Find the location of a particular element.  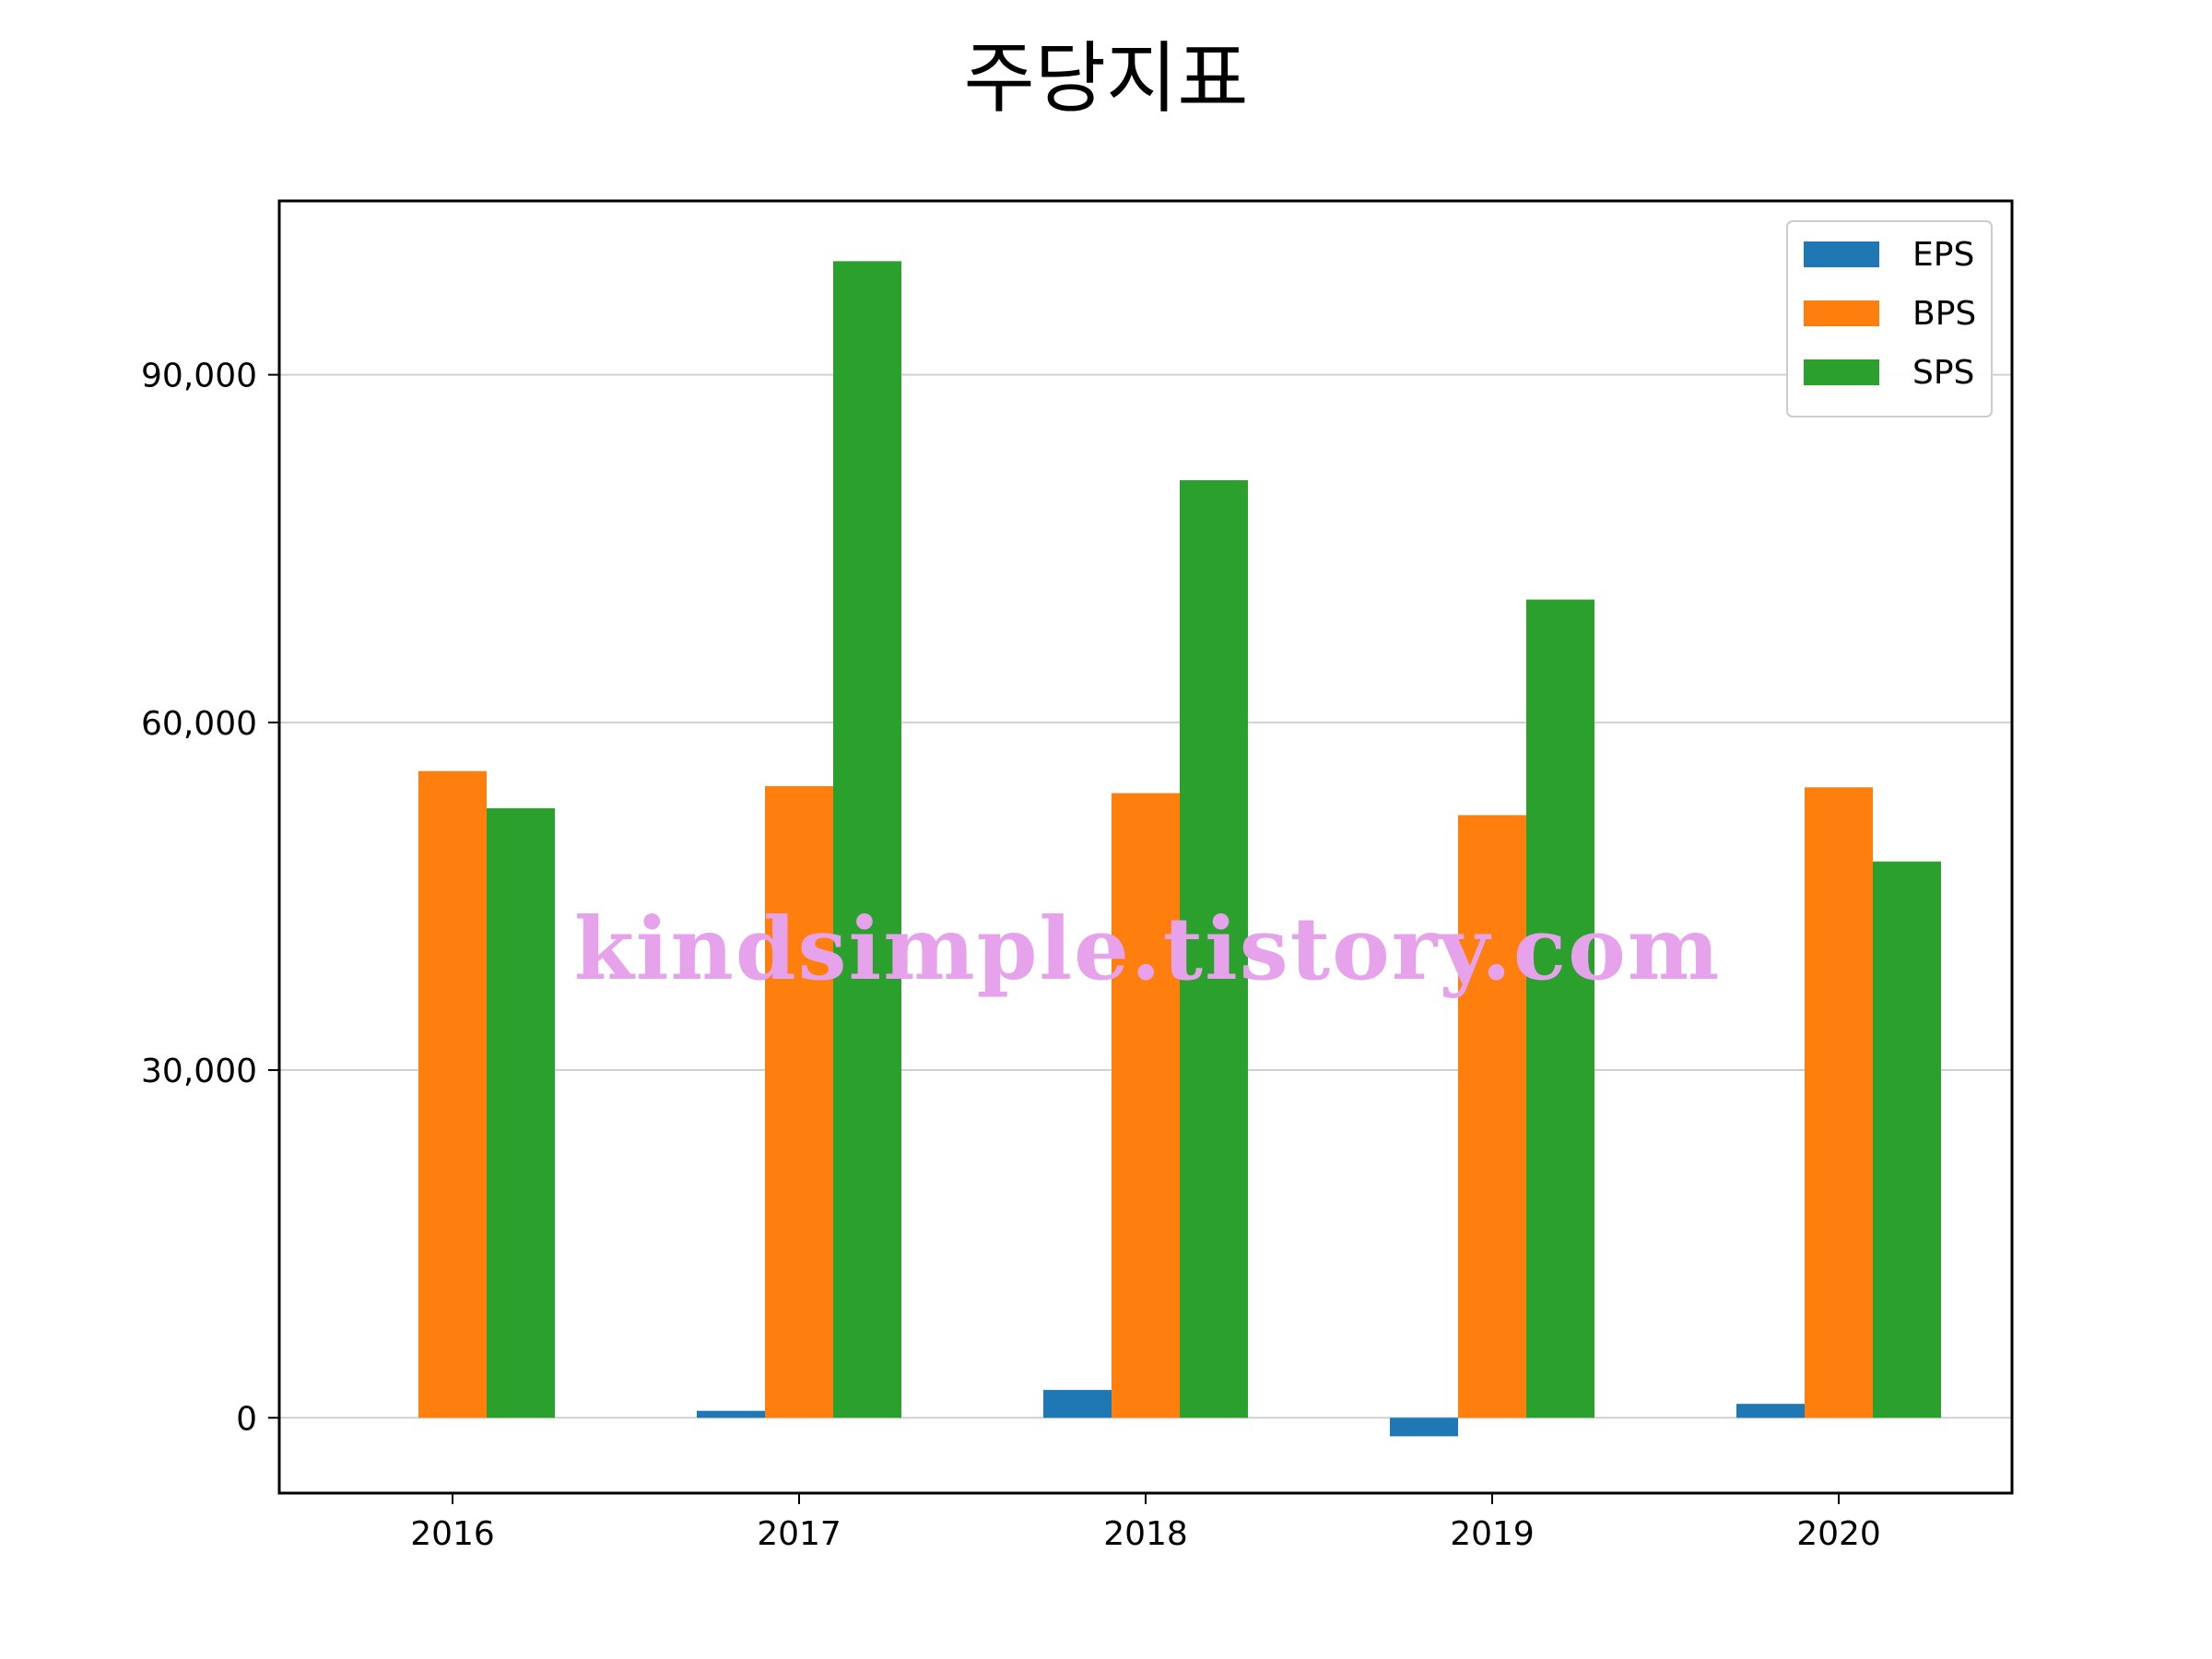

legend-swatch-bps is located at coordinates (1841, 313).